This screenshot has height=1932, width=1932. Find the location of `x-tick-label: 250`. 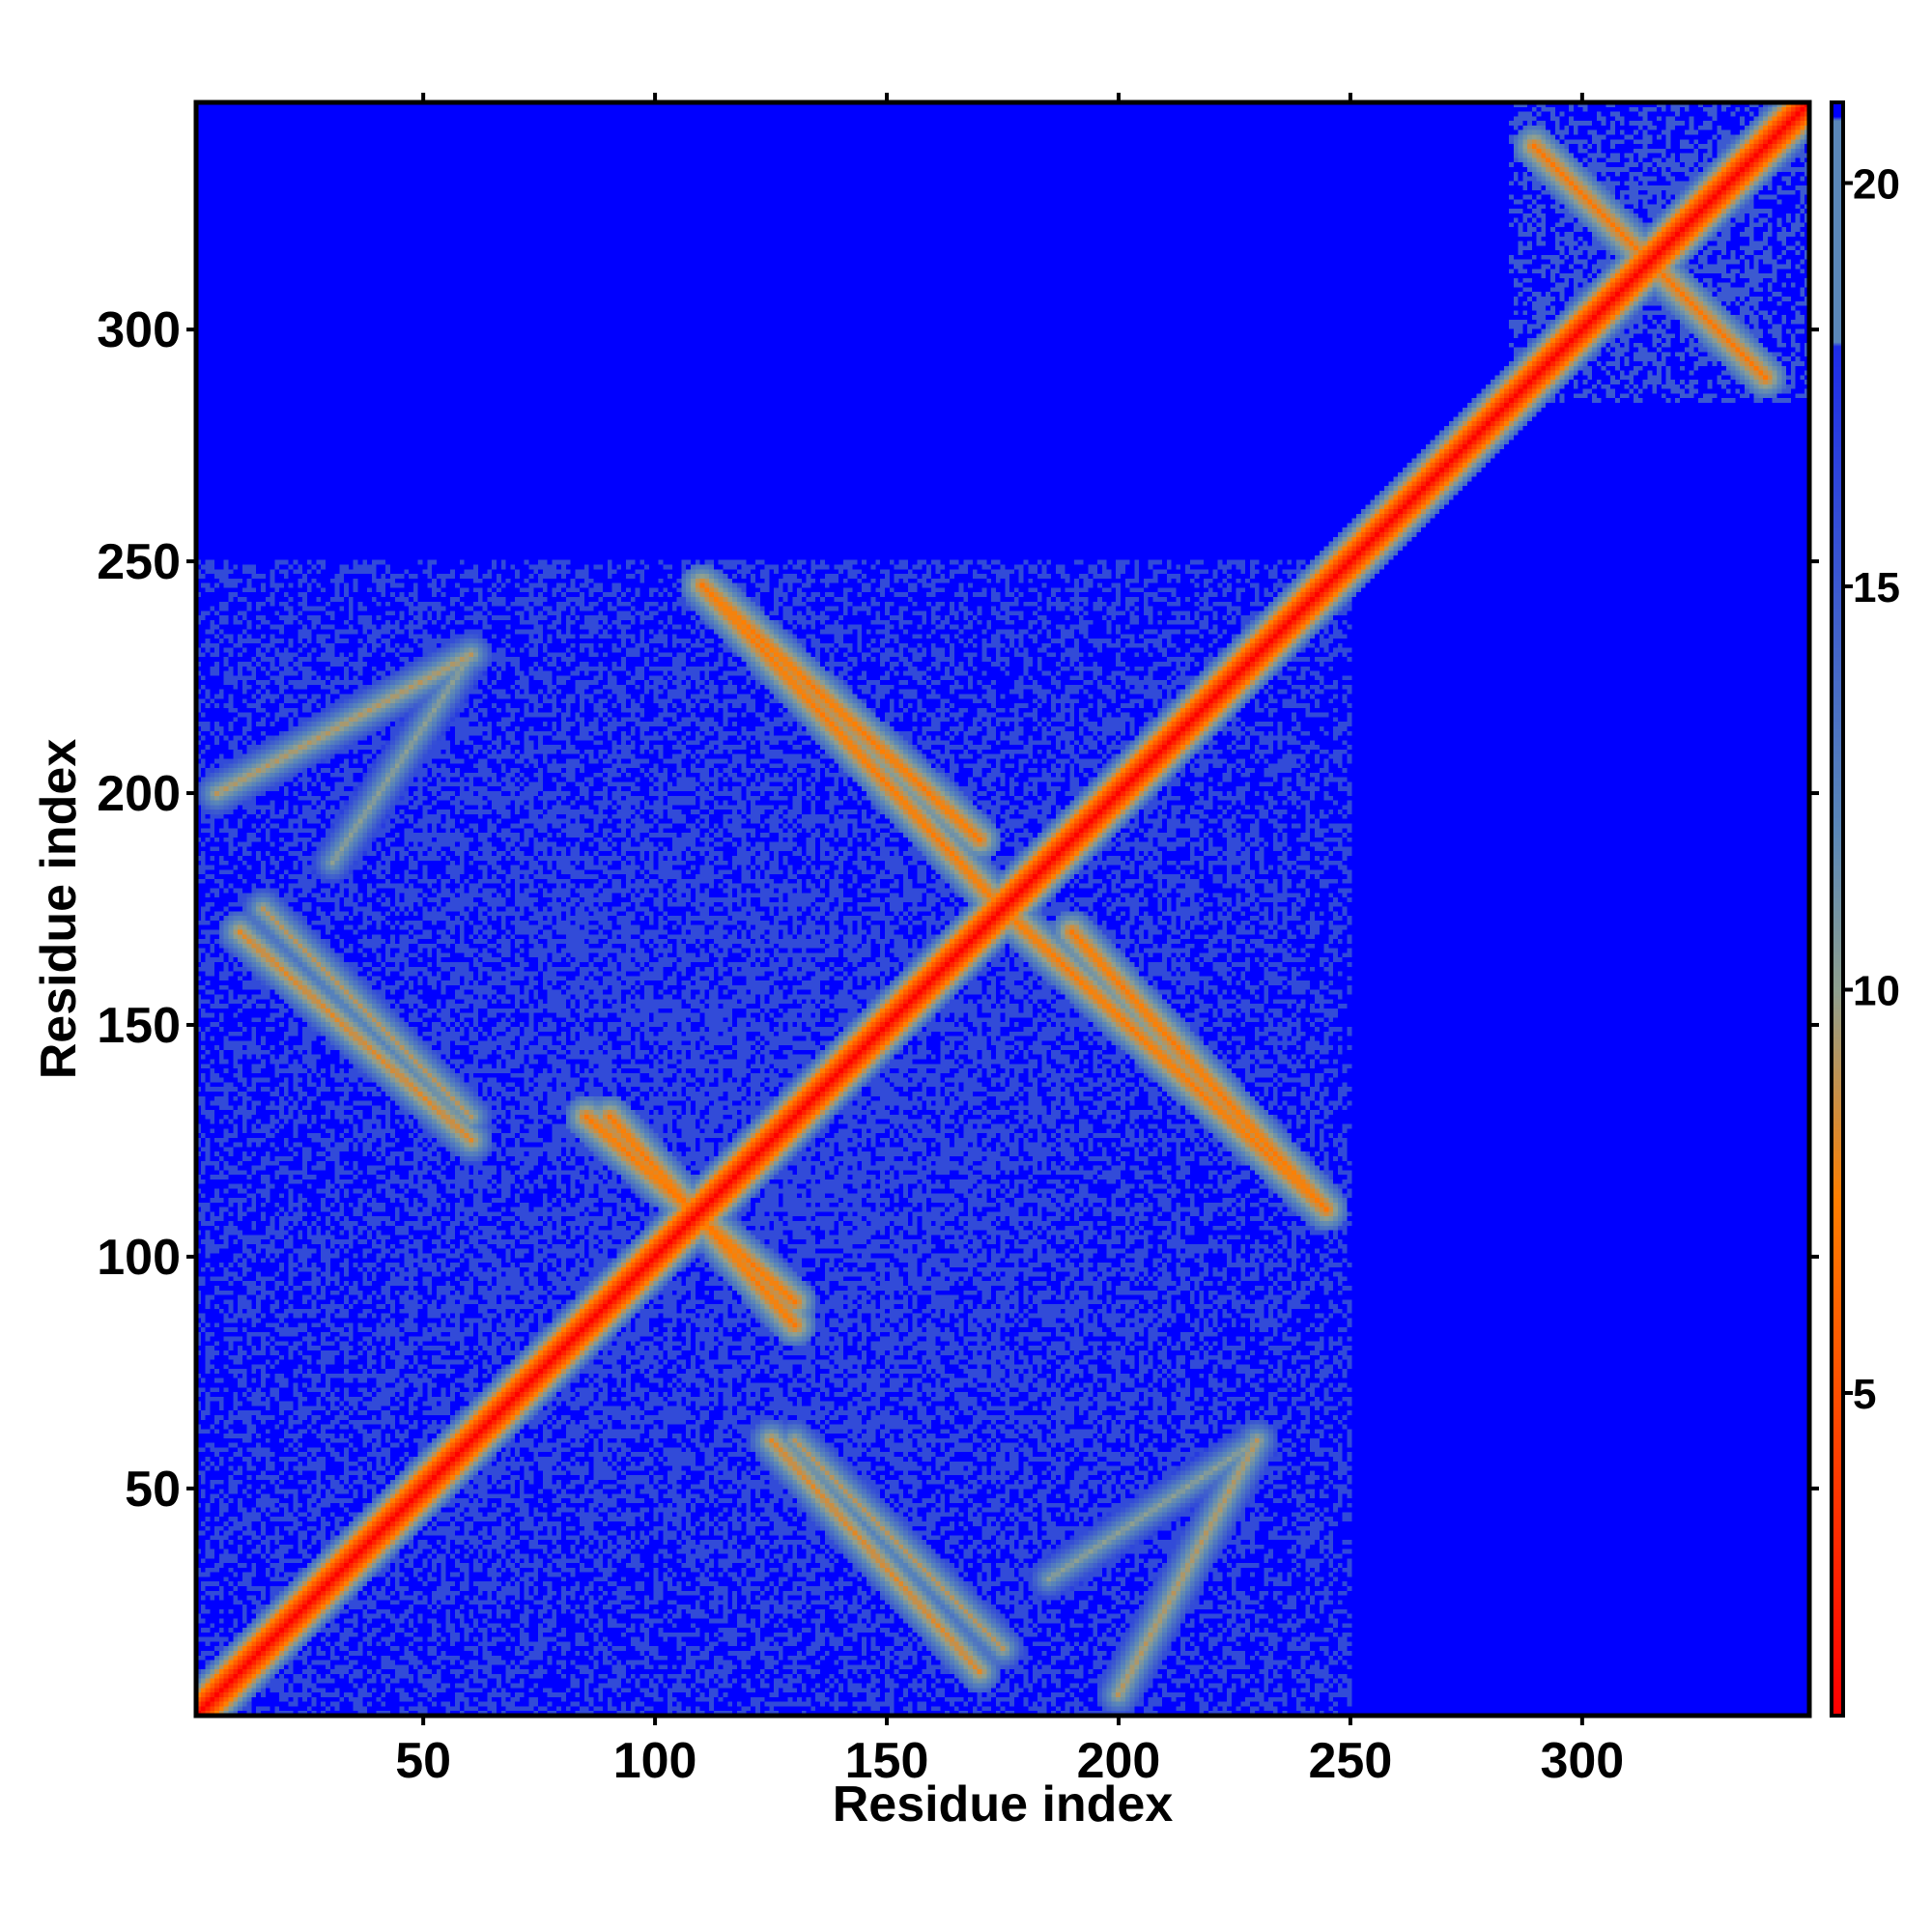

x-tick-label: 250 is located at coordinates (1351, 1761).